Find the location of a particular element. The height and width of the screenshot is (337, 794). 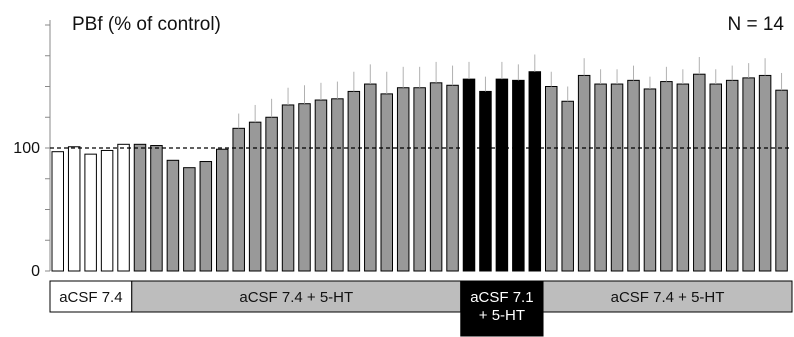

axis-layer: 0 100 is located at coordinates (32, 150).